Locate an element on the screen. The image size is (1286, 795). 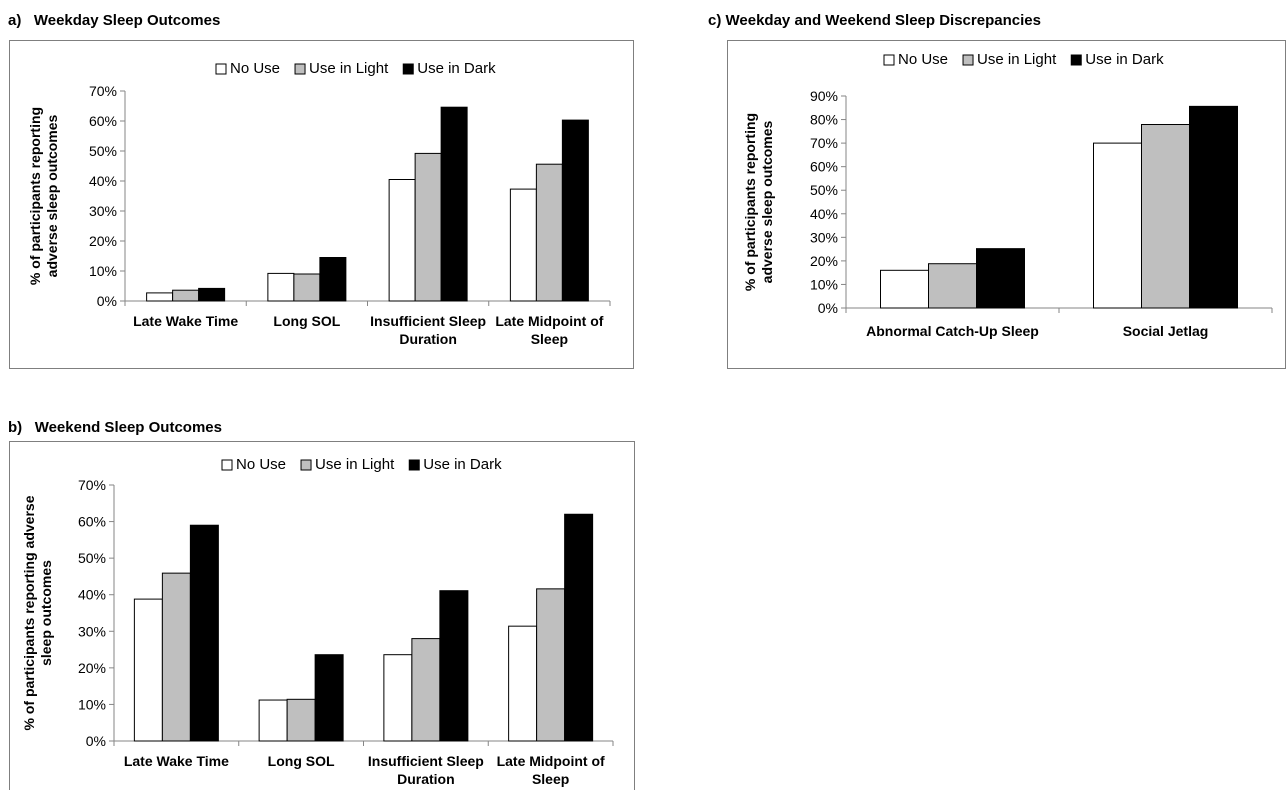
x-category-label: Abnormal Catch-Up Sleep is located at coordinates (952, 331).